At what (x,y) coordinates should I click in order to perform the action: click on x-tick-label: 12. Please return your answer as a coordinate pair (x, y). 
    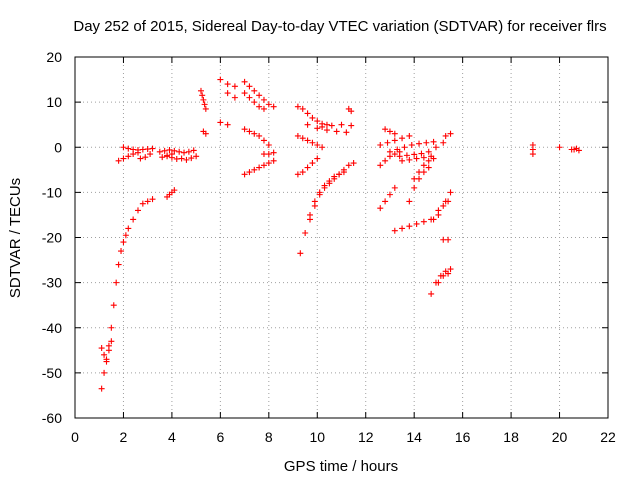
    Looking at the image, I should click on (366, 437).